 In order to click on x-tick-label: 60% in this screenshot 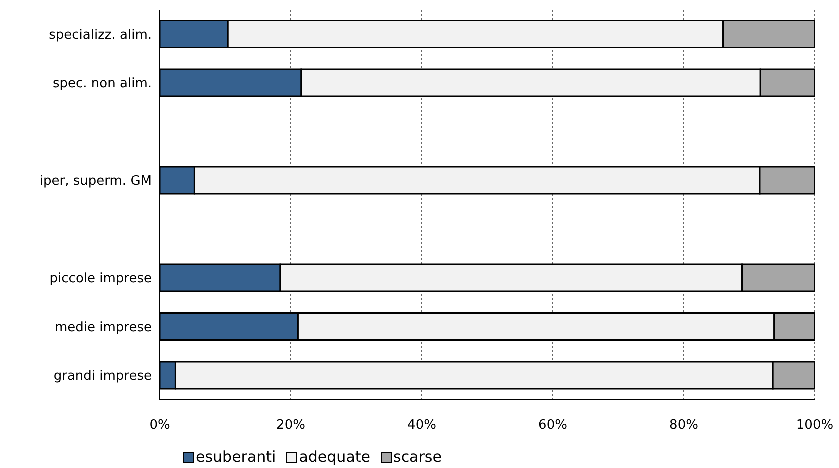, I will do `click(553, 426)`.